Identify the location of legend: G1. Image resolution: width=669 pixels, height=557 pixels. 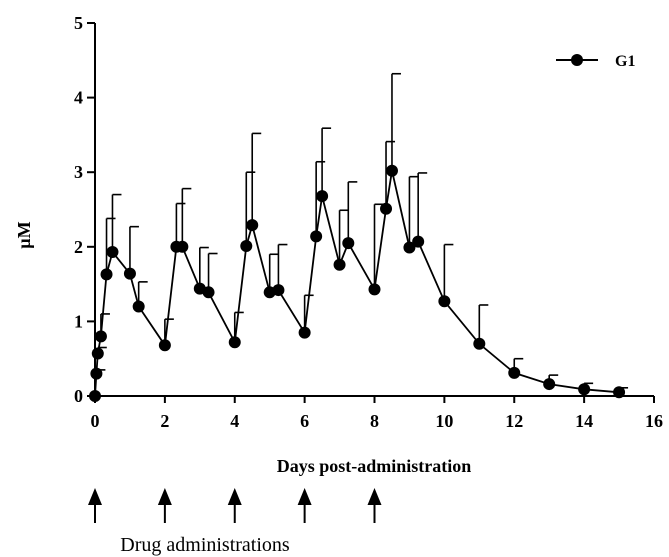
(595, 61).